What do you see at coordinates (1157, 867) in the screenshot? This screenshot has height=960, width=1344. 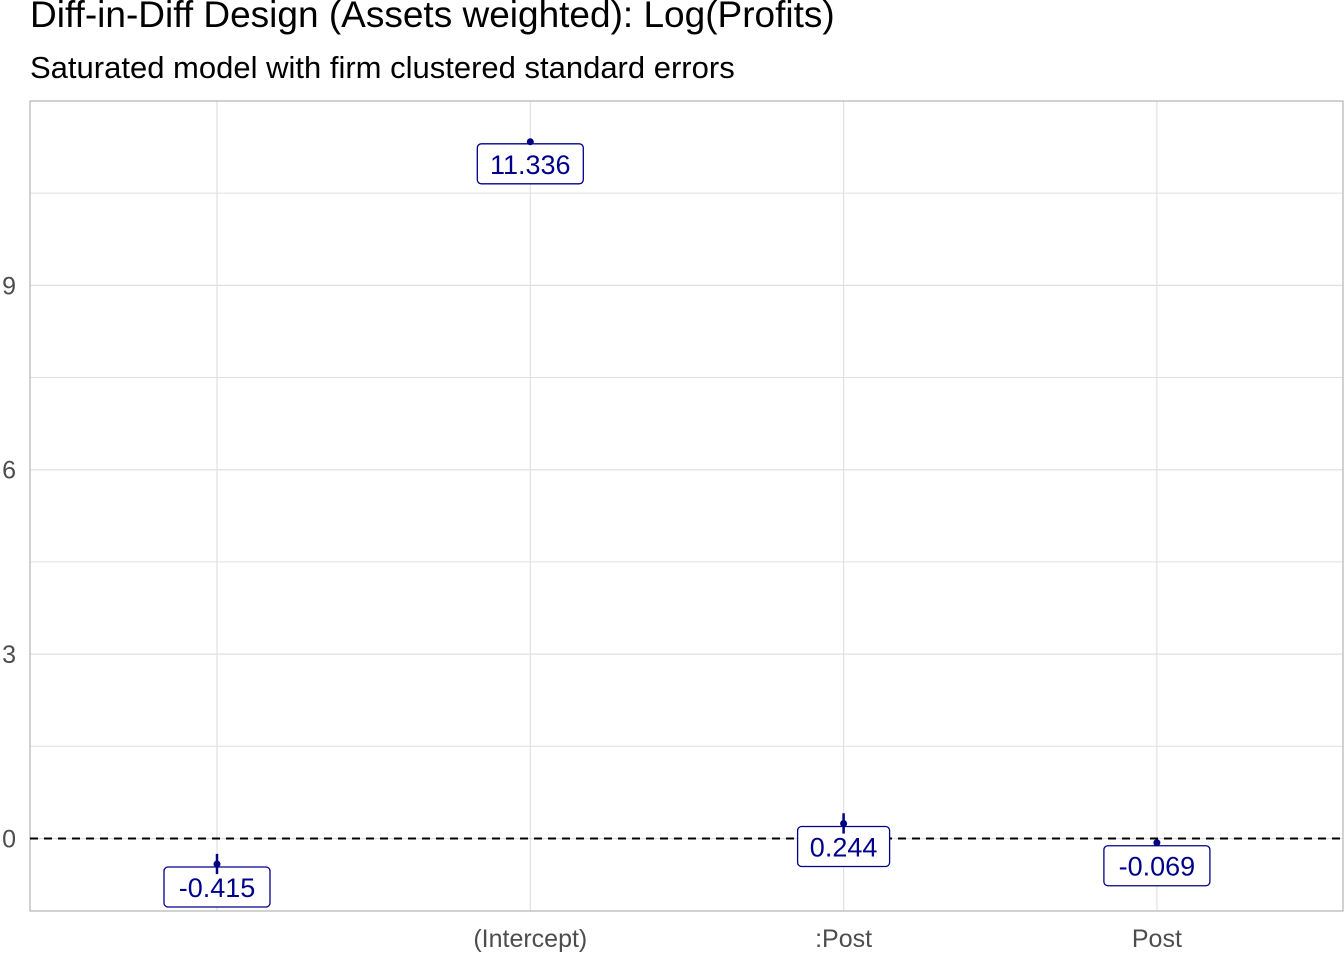 I see `estimate-label: -0.069` at bounding box center [1157, 867].